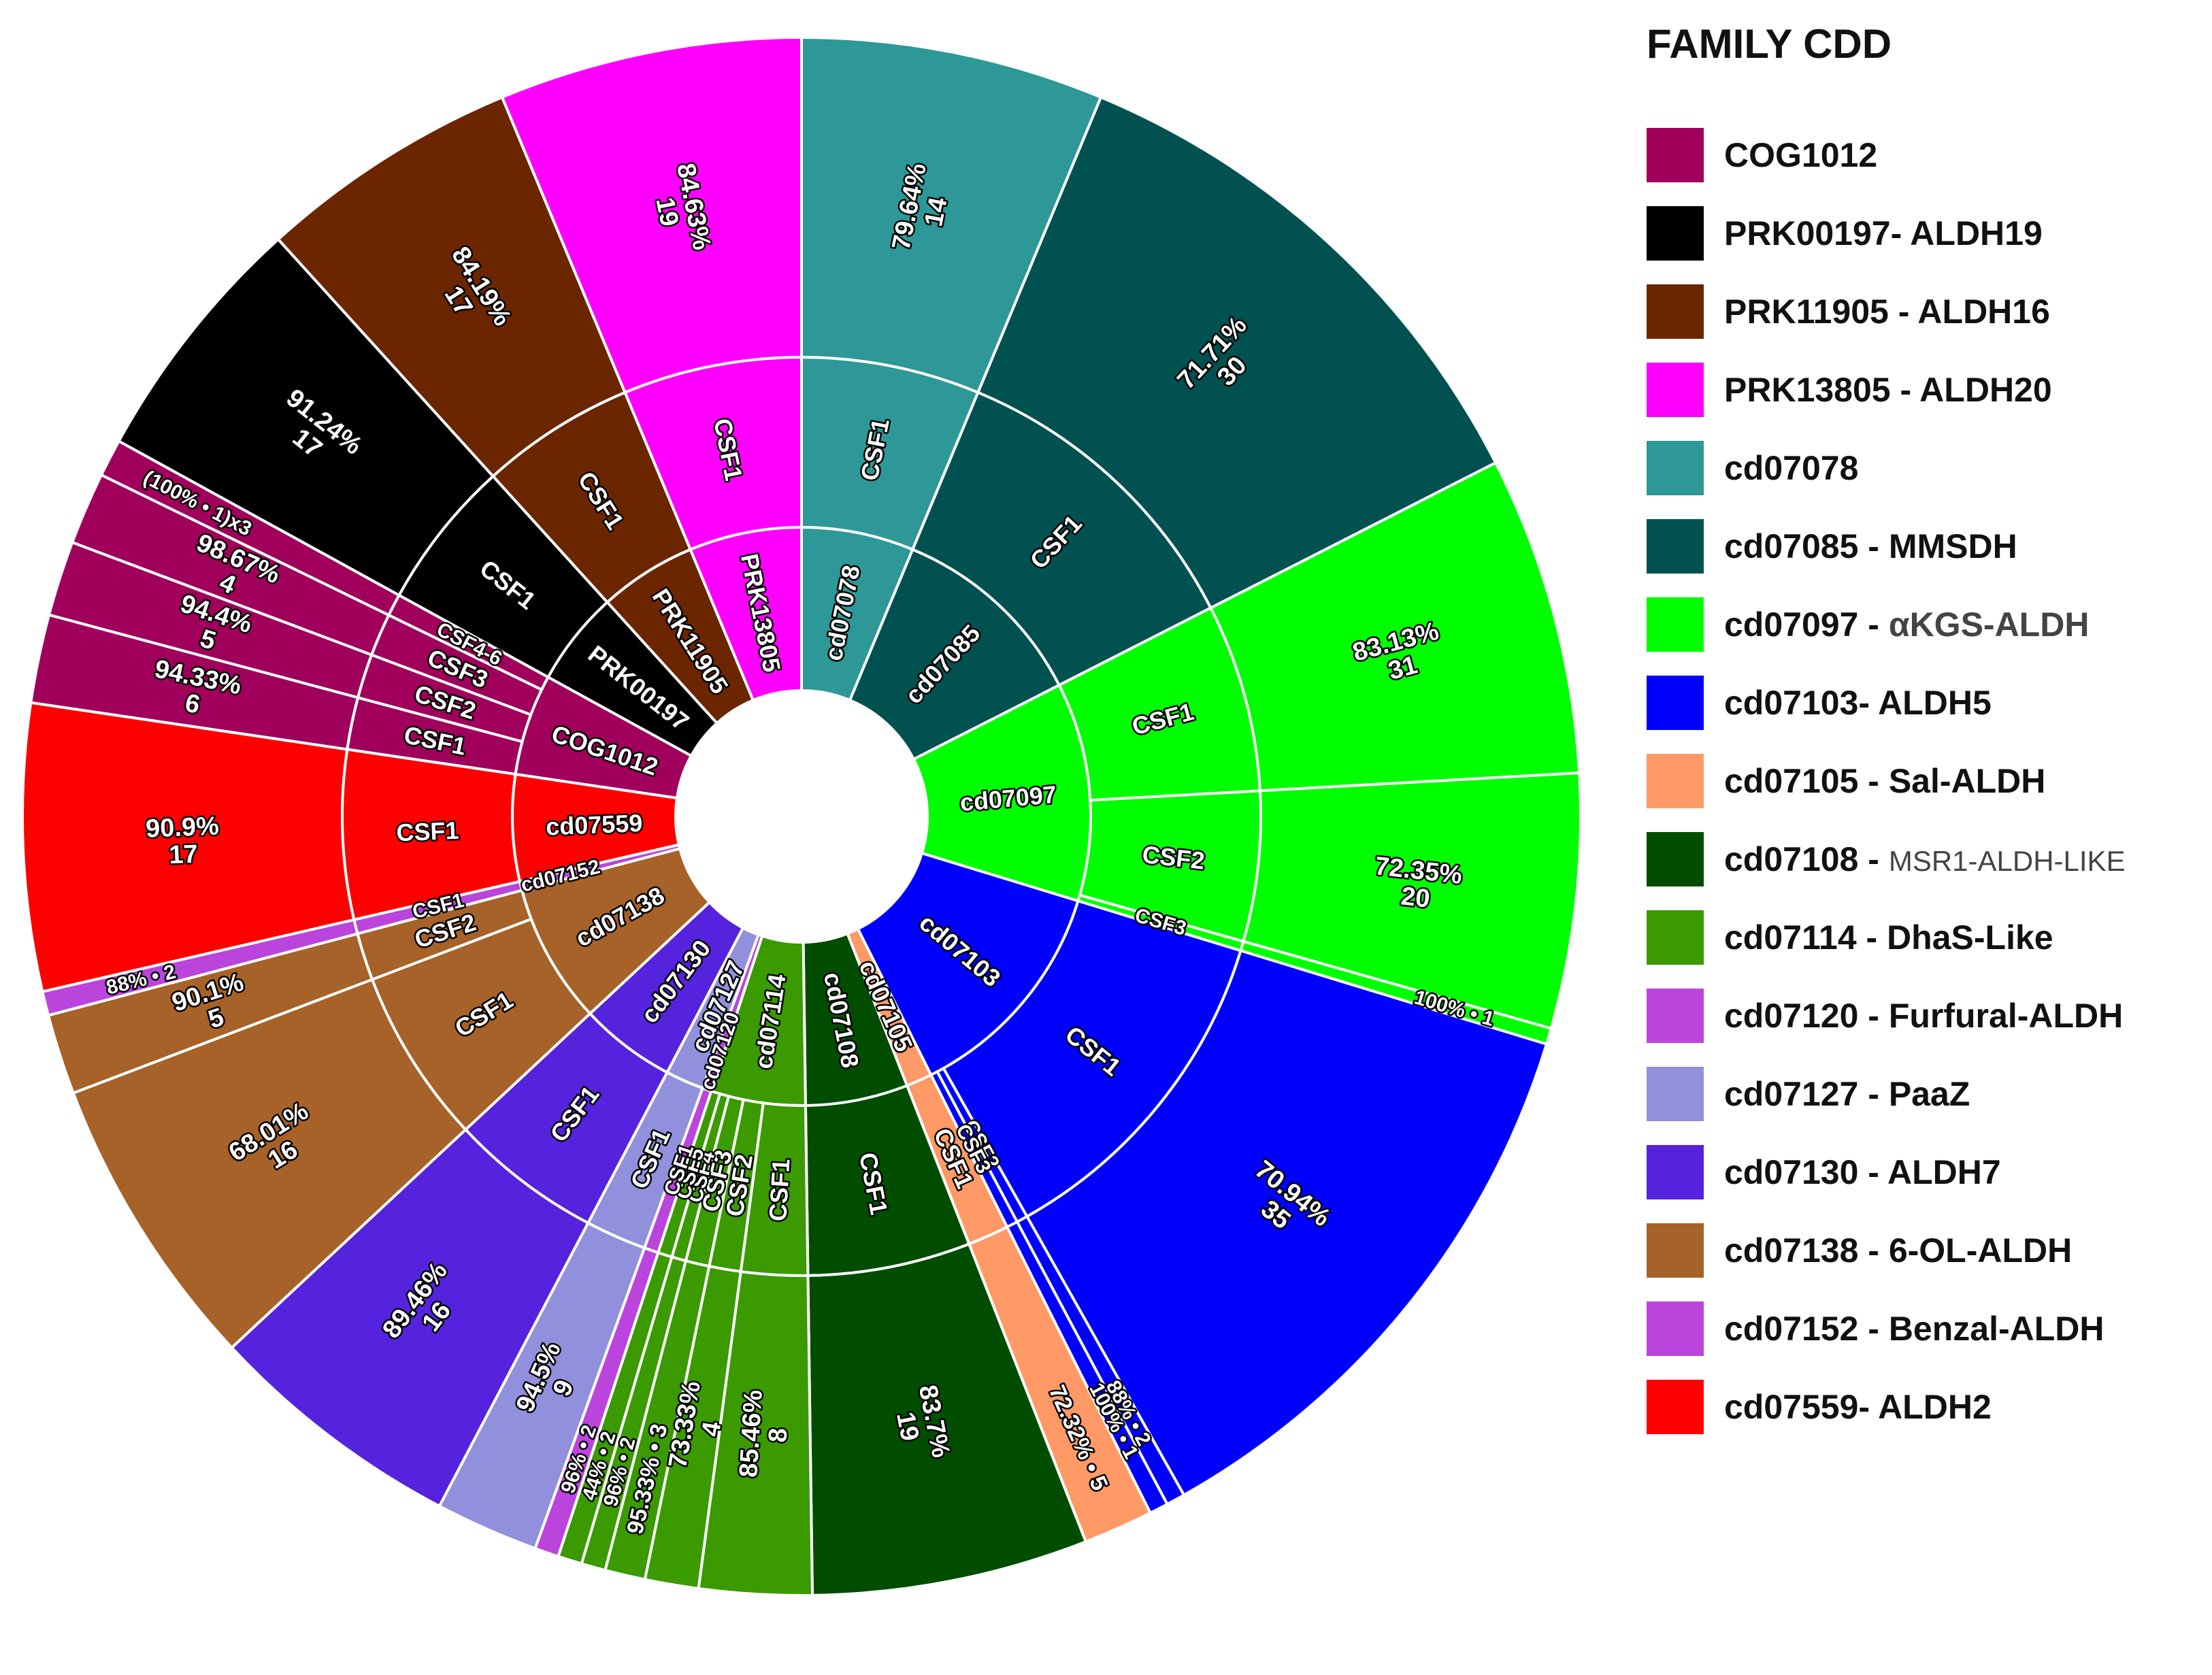 The image size is (2212, 1675). I want to click on legend-title: FAMILY CDD, so click(1769, 44).